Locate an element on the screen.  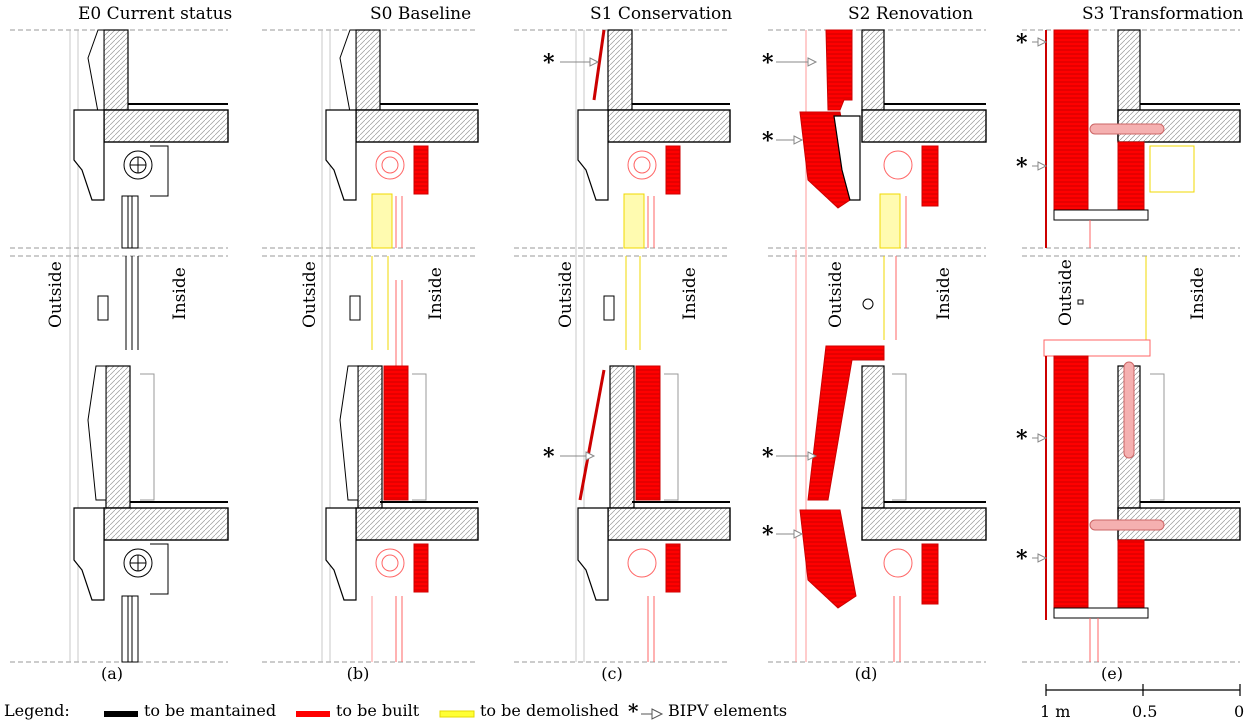
legend-swatch-demolished is located at coordinates (457, 714).